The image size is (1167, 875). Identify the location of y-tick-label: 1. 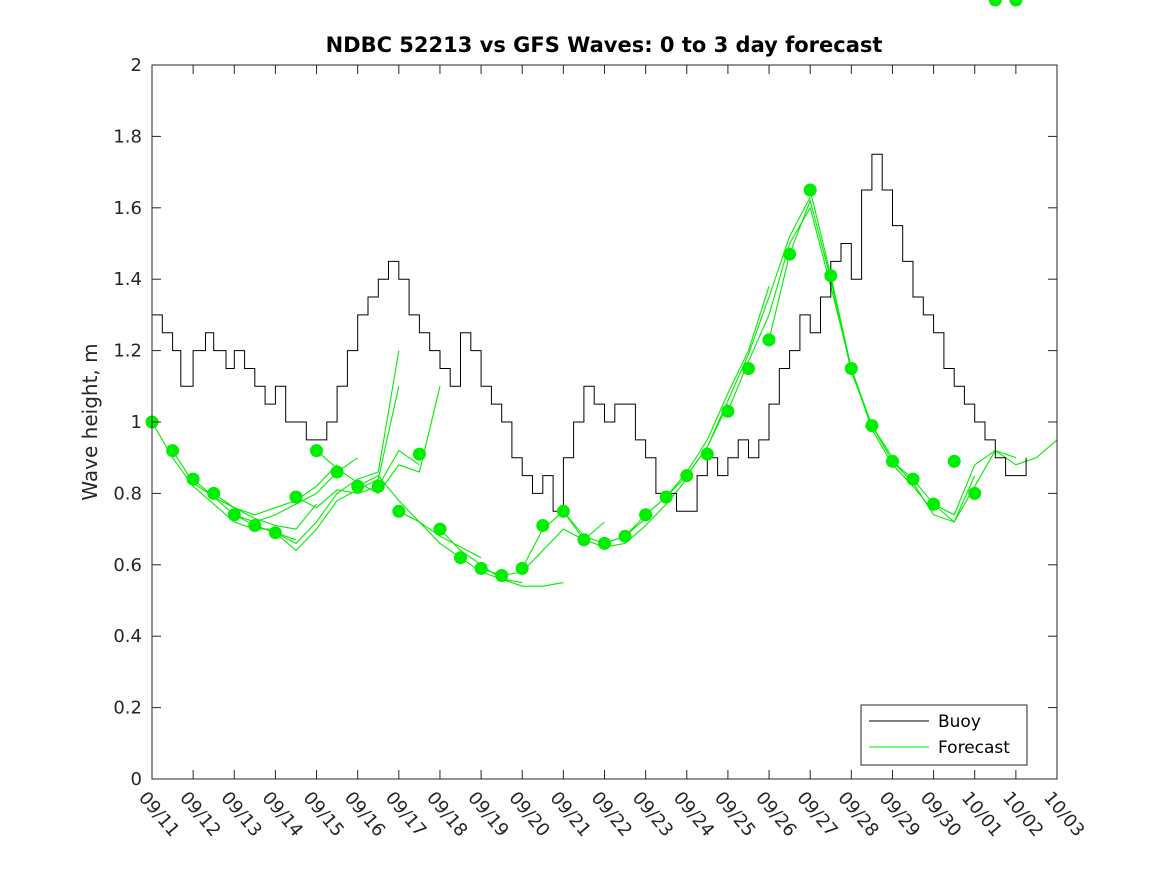
(136, 422).